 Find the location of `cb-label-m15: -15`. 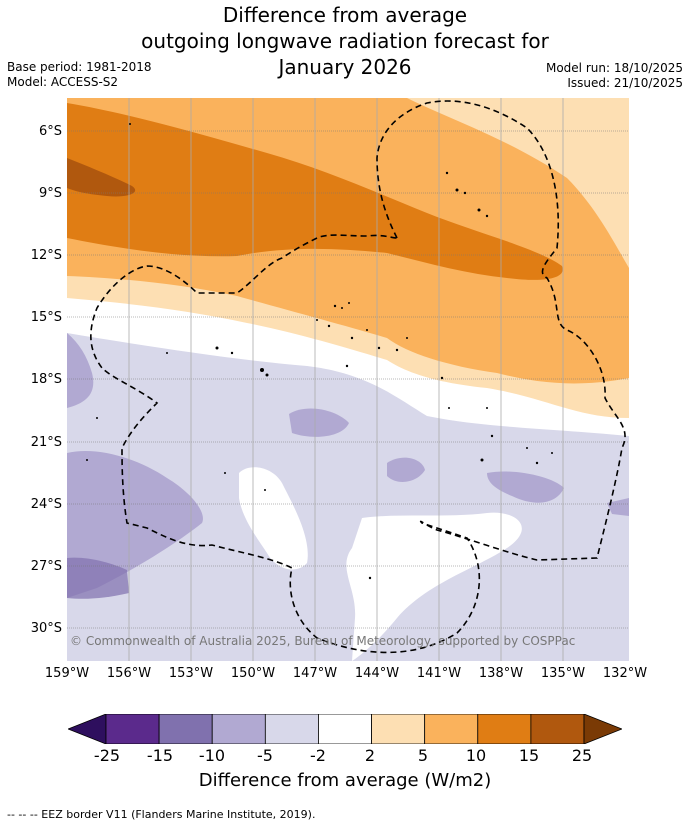

cb-label-m15: -15 is located at coordinates (160, 755).